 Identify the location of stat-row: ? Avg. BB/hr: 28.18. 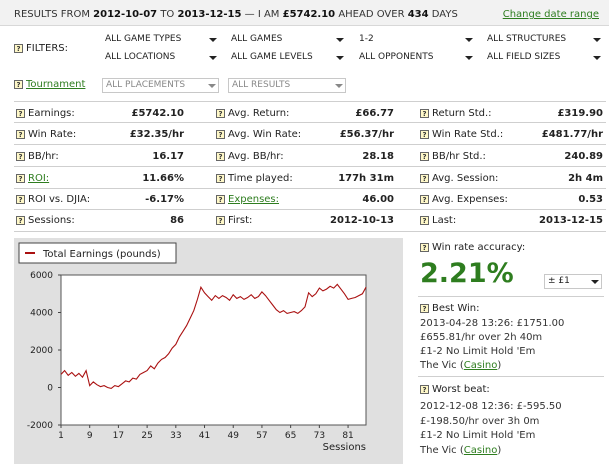
(305, 158).